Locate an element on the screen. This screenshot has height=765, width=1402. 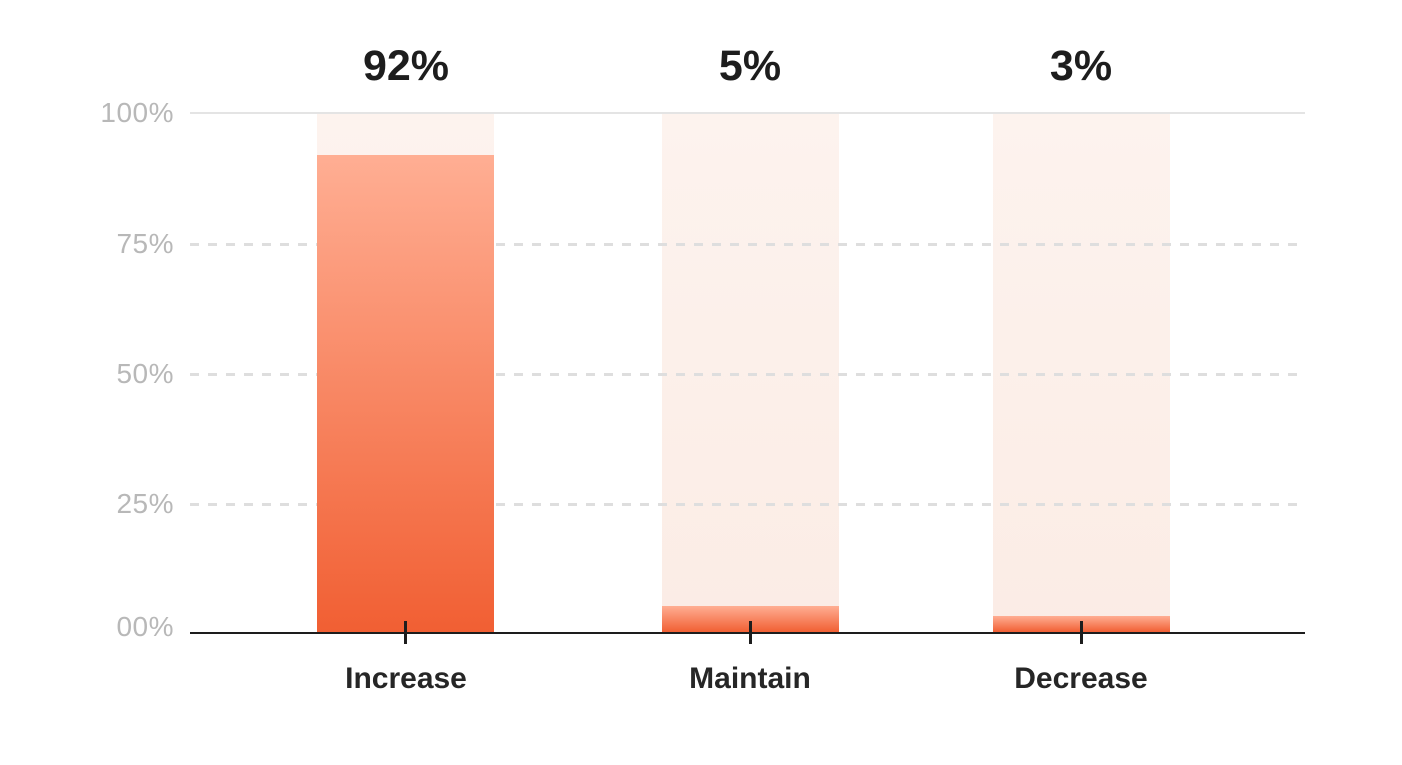
category-label-increase: Increase is located at coordinates (406, 678).